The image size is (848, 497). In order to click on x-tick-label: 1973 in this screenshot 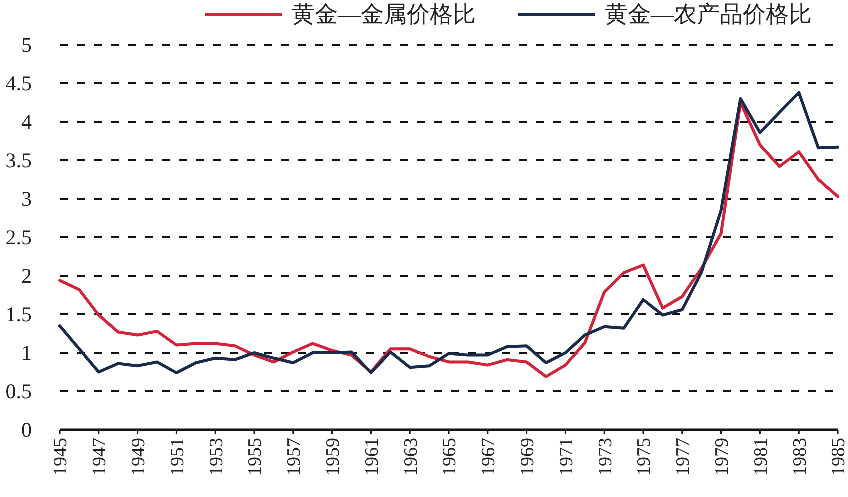, I will do `click(605, 457)`.